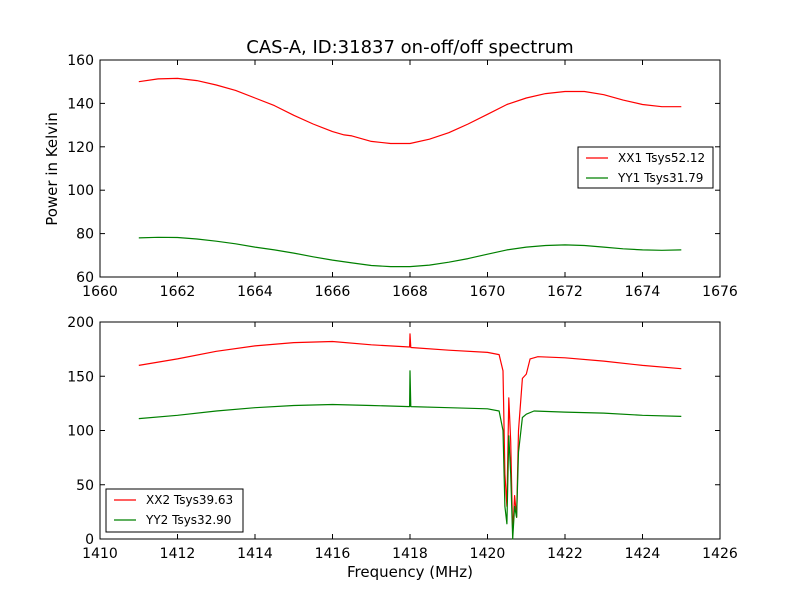 The width and height of the screenshot is (800, 600). I want to click on legend-label: XX1 Tsys52.12, so click(661, 158).